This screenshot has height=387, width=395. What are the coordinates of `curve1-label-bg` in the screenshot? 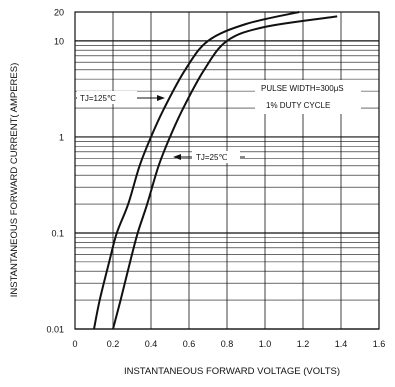 It's located at (107, 97).